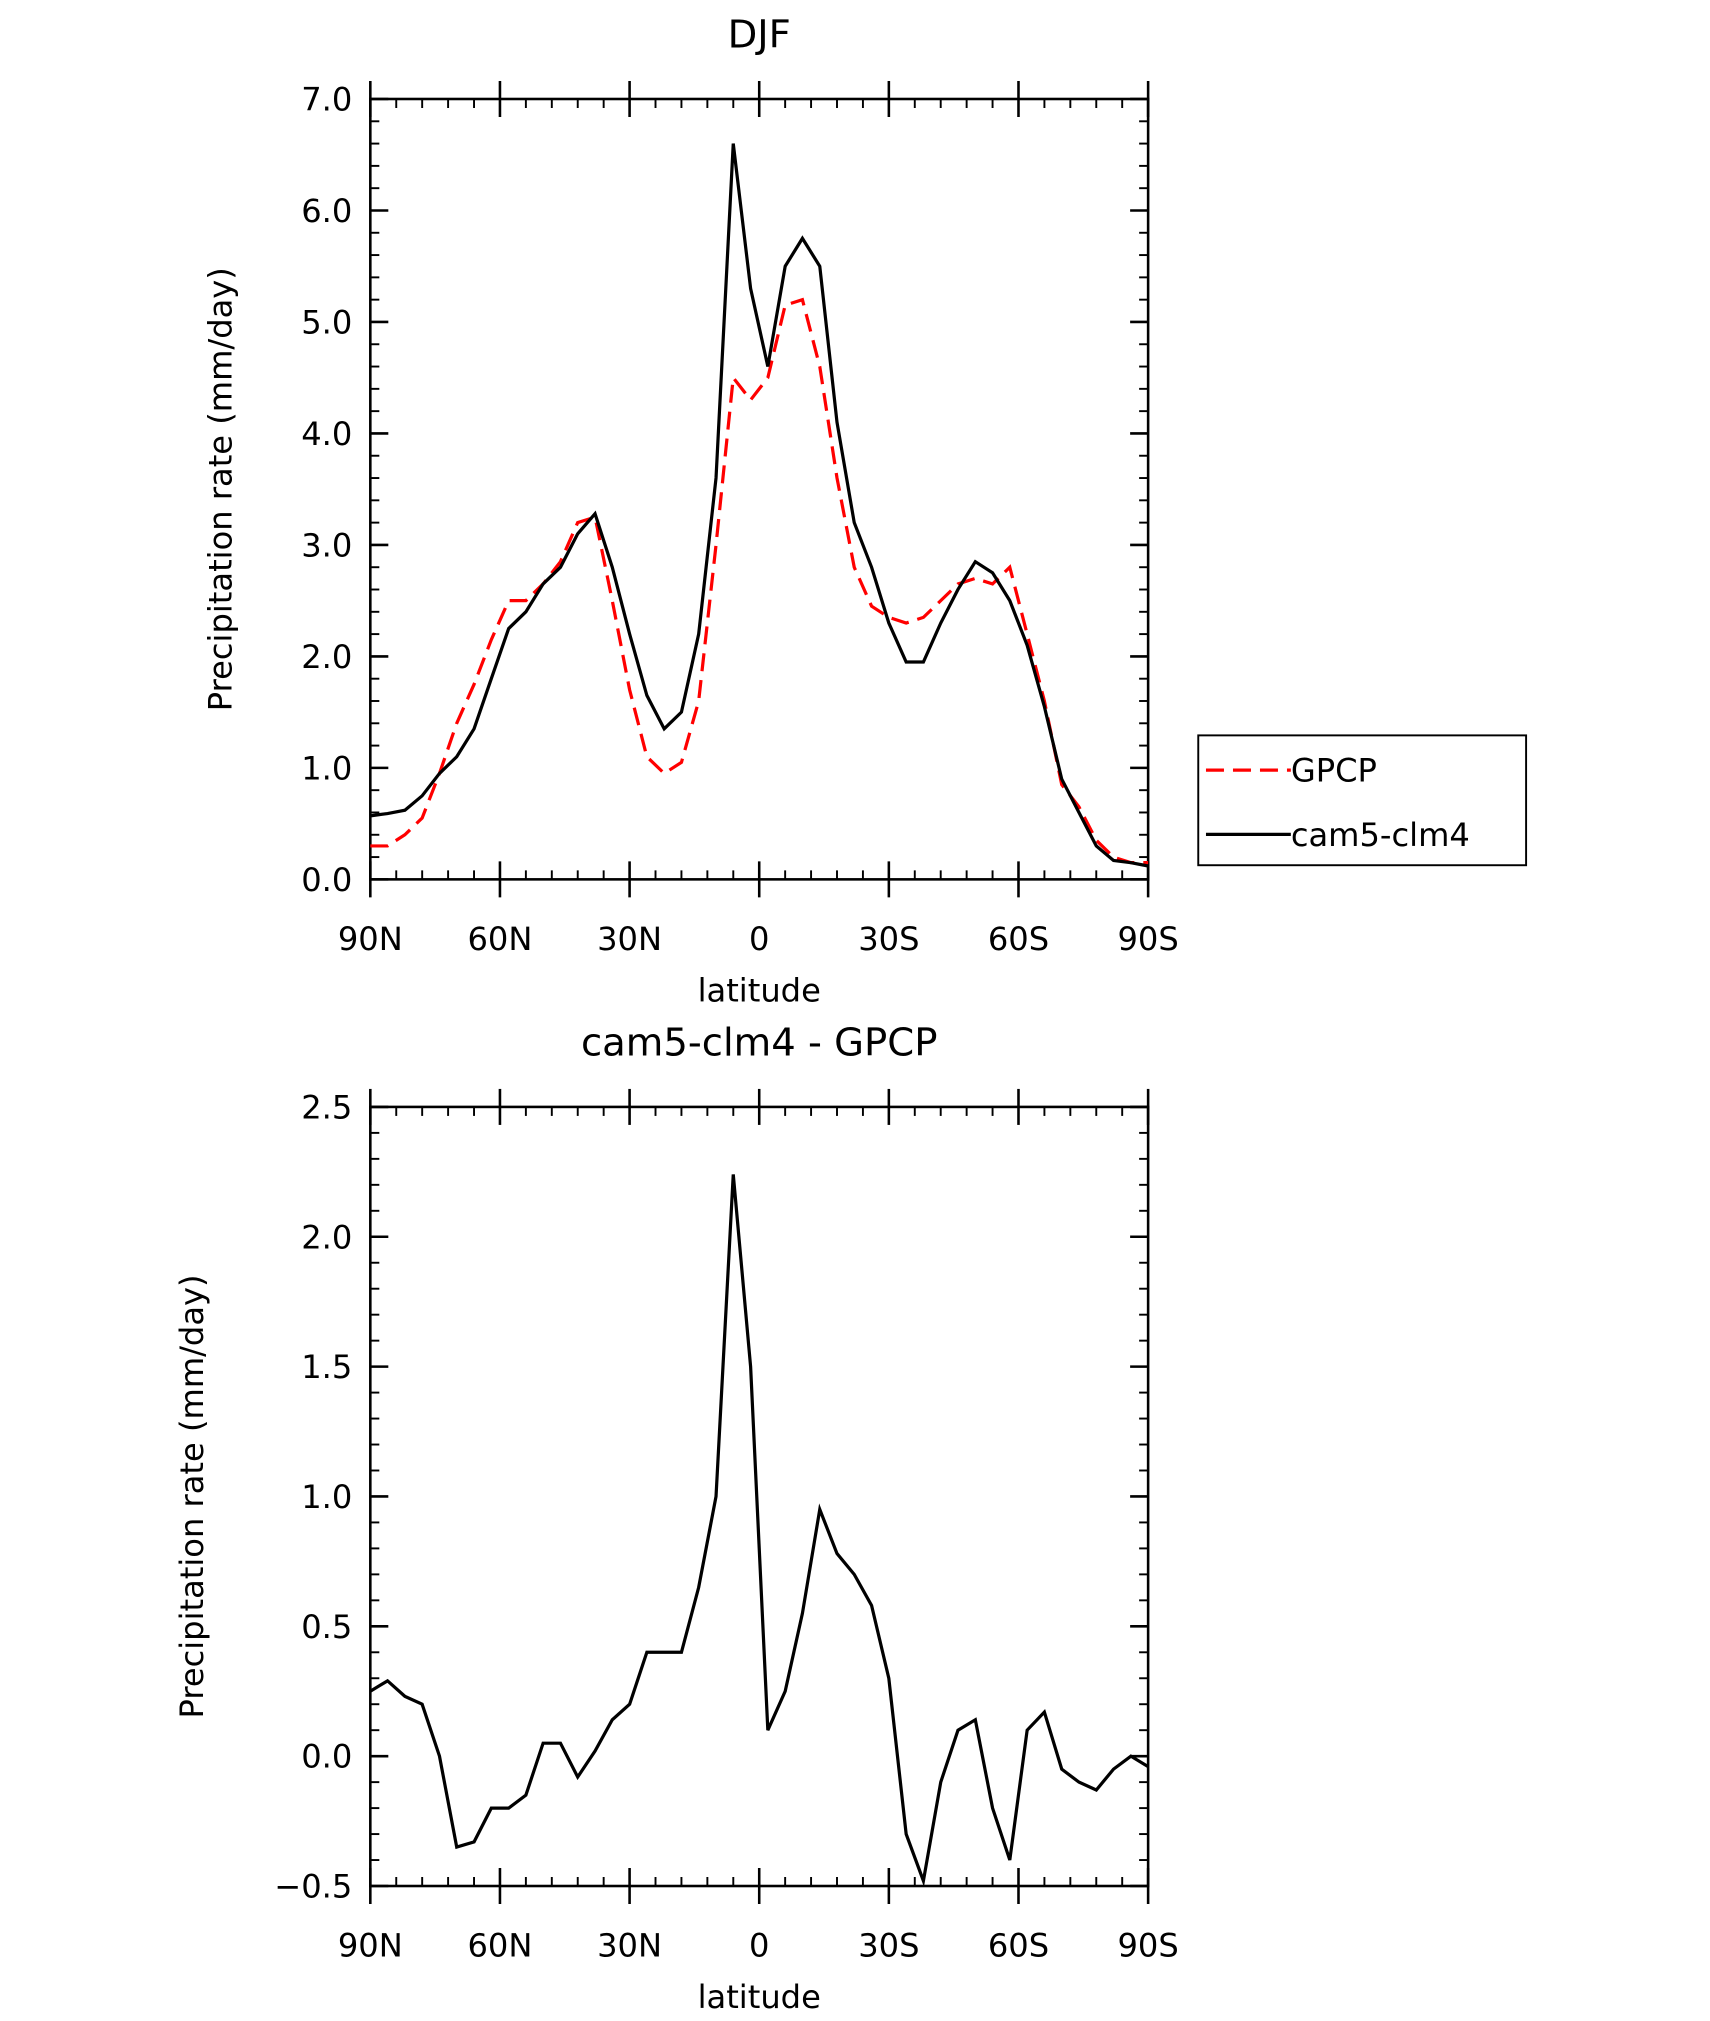 The height and width of the screenshot is (2021, 1710). What do you see at coordinates (759, 1042) in the screenshot?
I see `chart-title: cam5-clm4 - GPCP` at bounding box center [759, 1042].